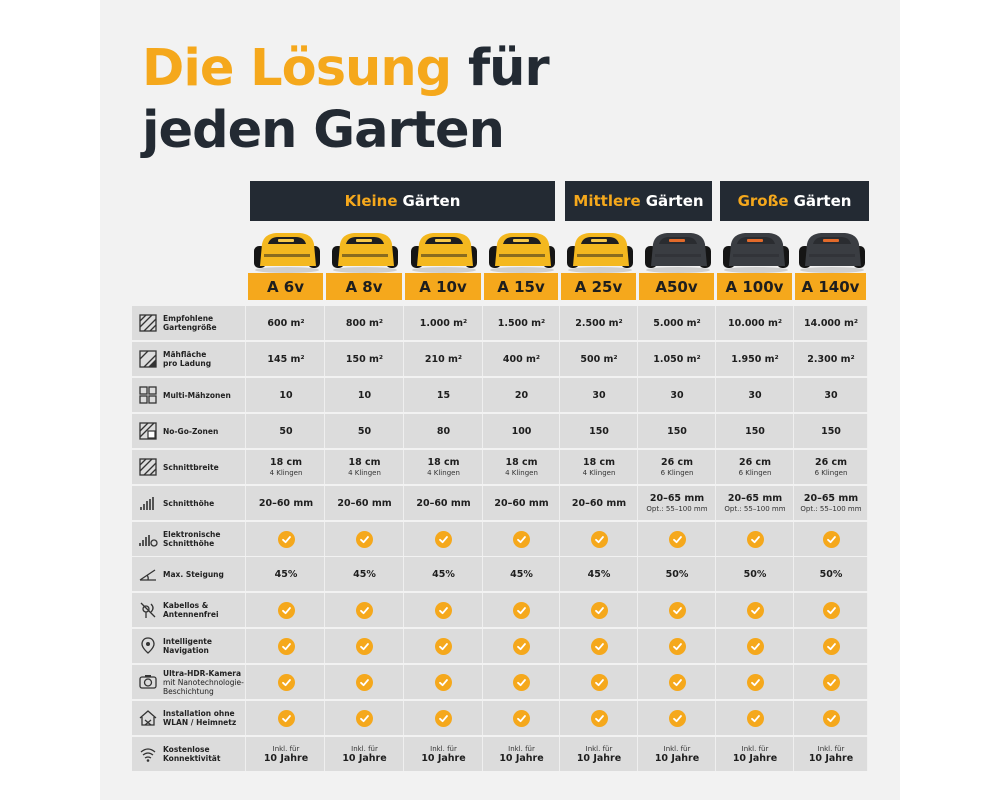 The image size is (1000, 800). What do you see at coordinates (364, 286) in the screenshot?
I see `model-label: A 8v` at bounding box center [364, 286].